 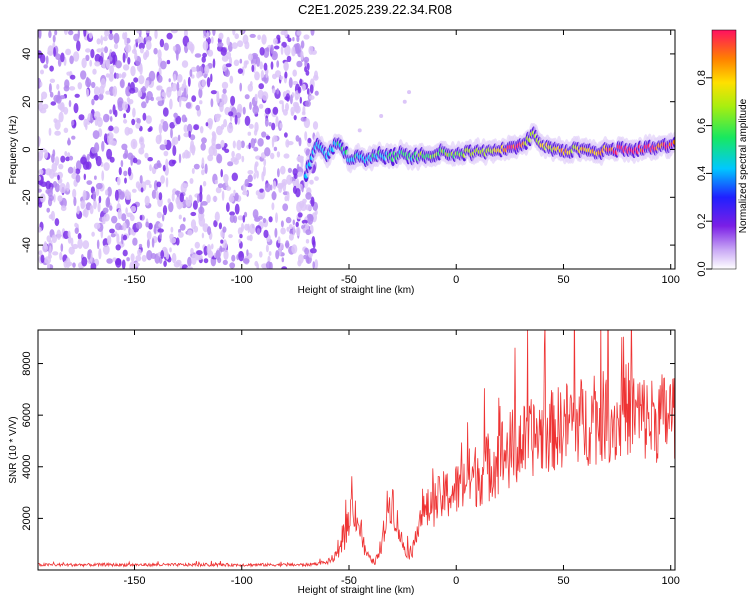 I want to click on x-tick-label: 0, so click(x=456, y=280).